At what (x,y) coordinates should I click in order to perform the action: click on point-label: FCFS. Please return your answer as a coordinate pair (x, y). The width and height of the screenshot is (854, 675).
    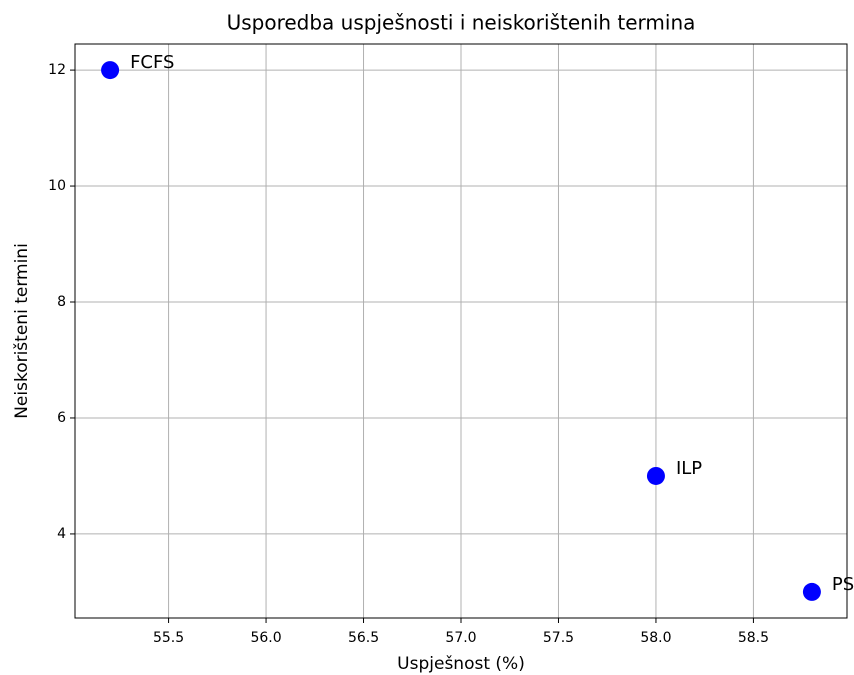
    Looking at the image, I should click on (152, 62).